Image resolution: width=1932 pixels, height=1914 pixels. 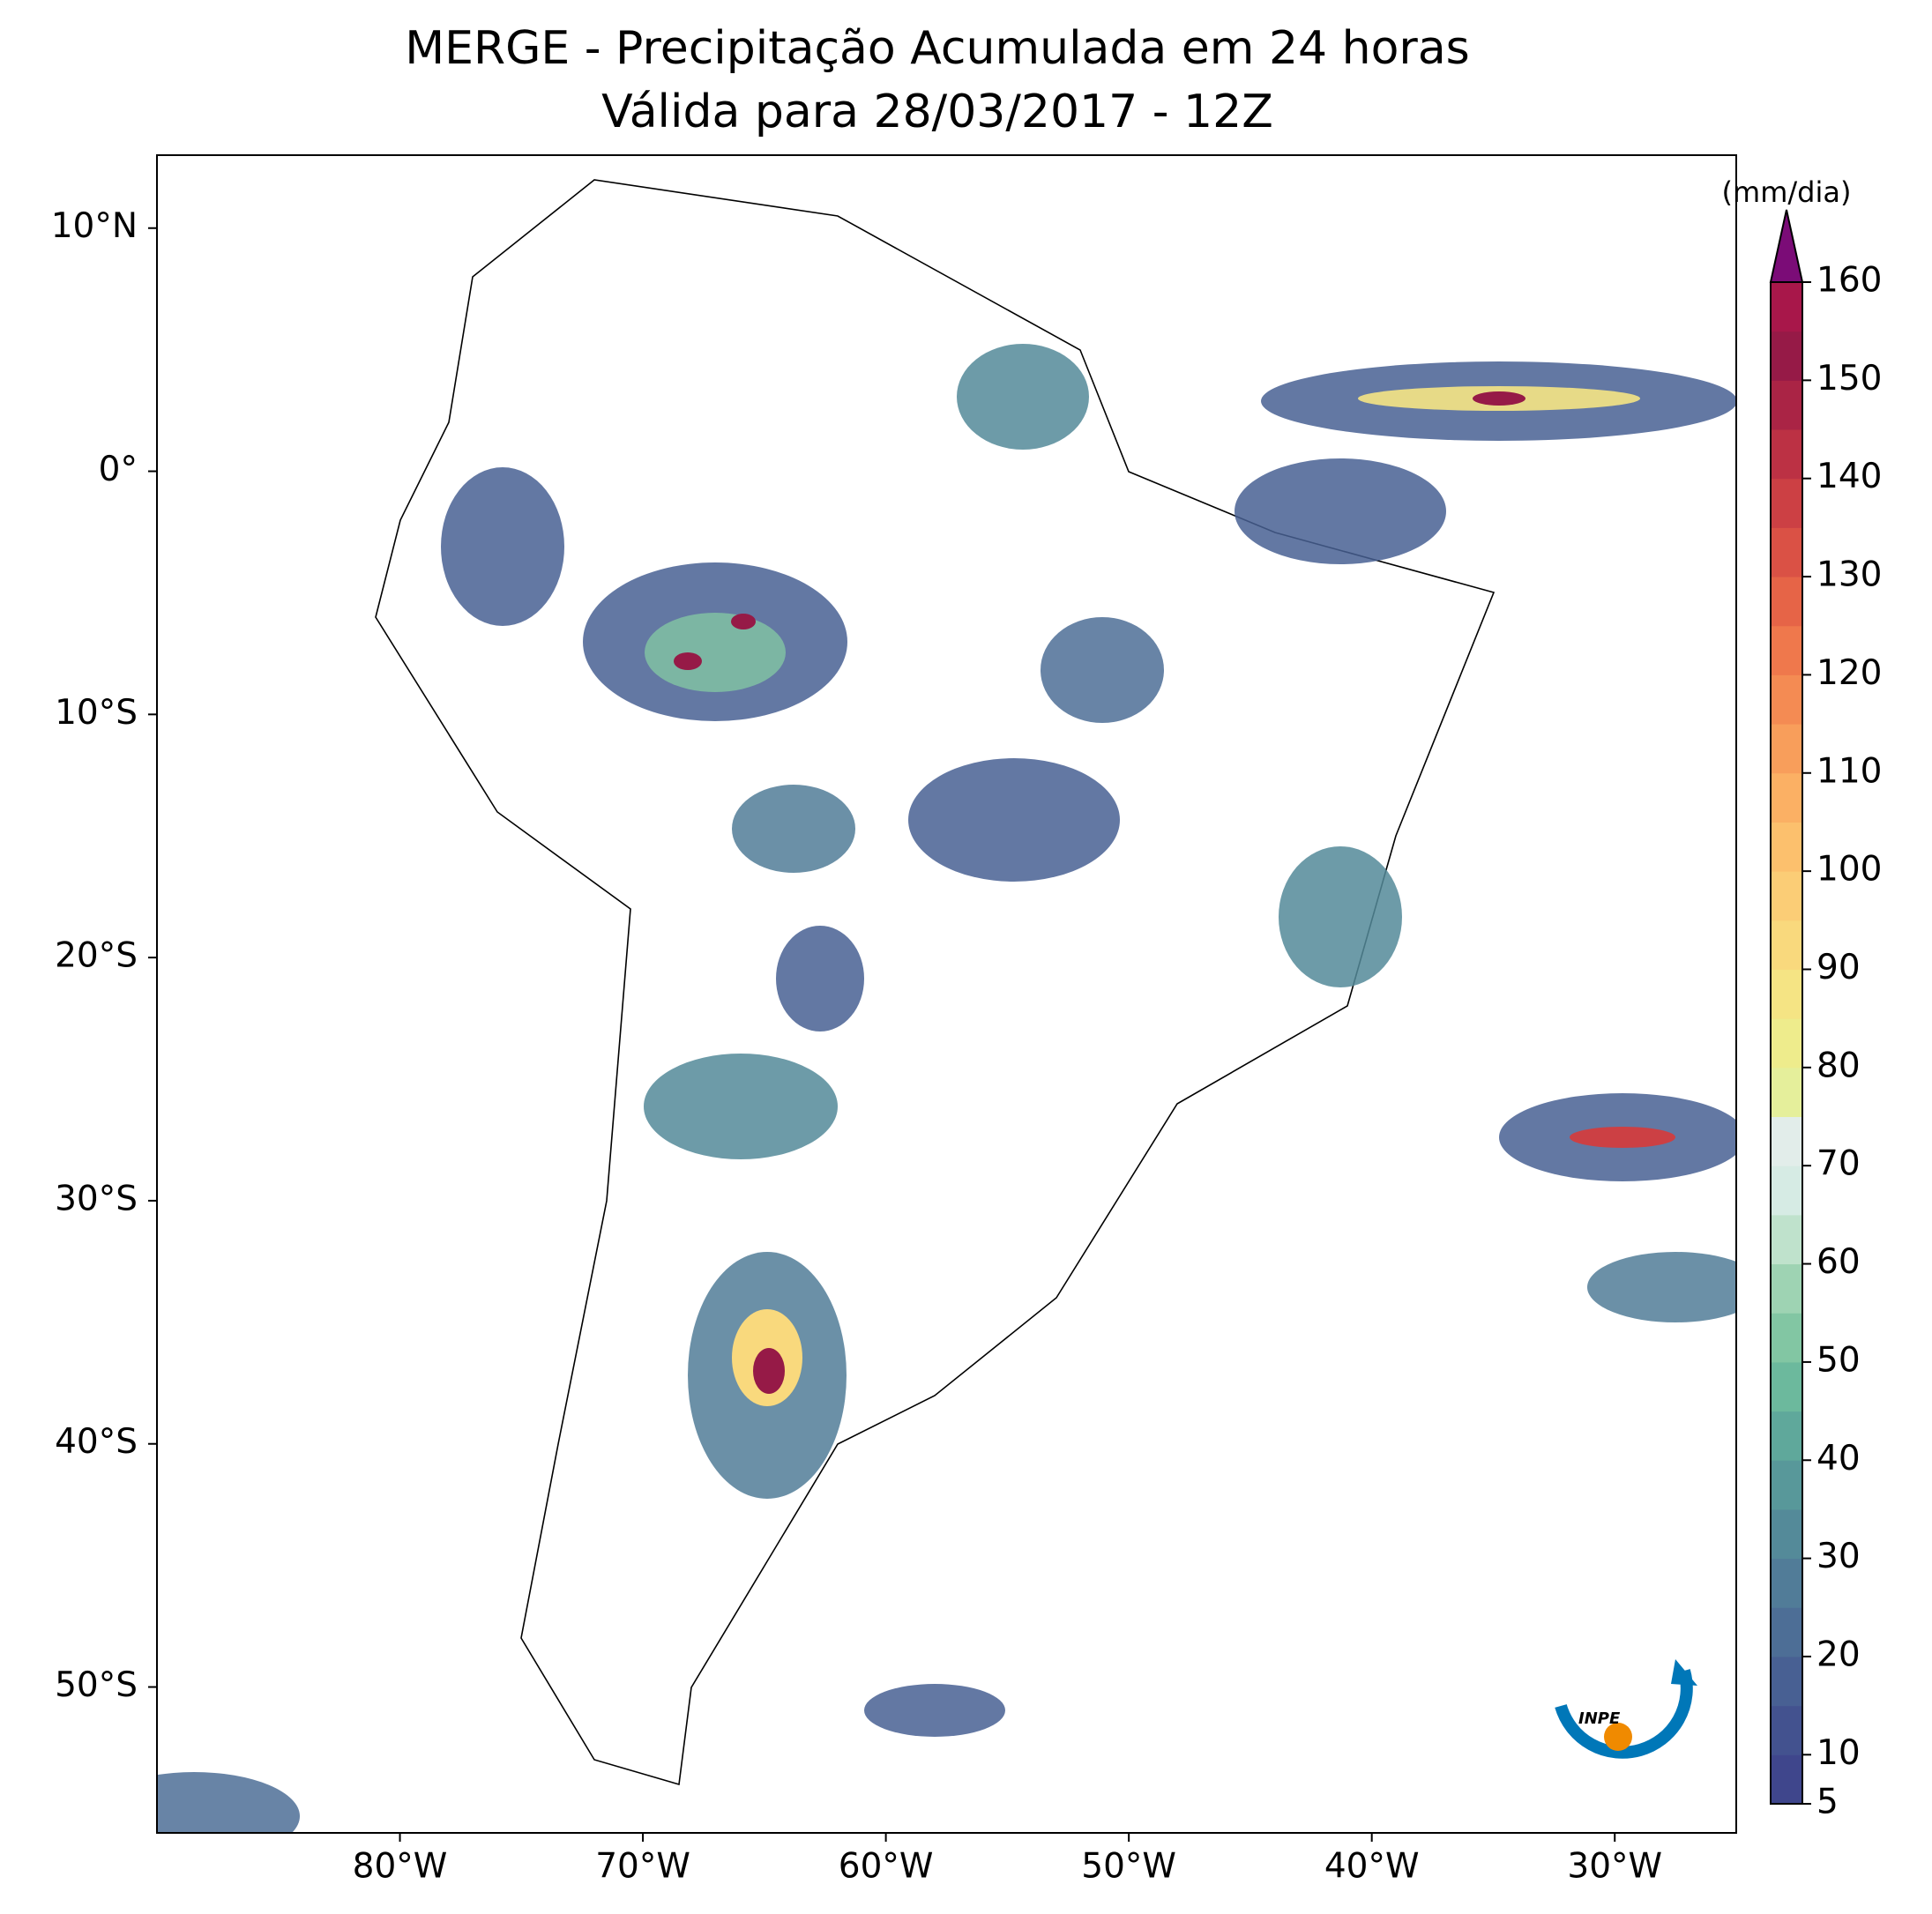 What do you see at coordinates (1626, 1709) in the screenshot?
I see `inpe-logo: INPE` at bounding box center [1626, 1709].